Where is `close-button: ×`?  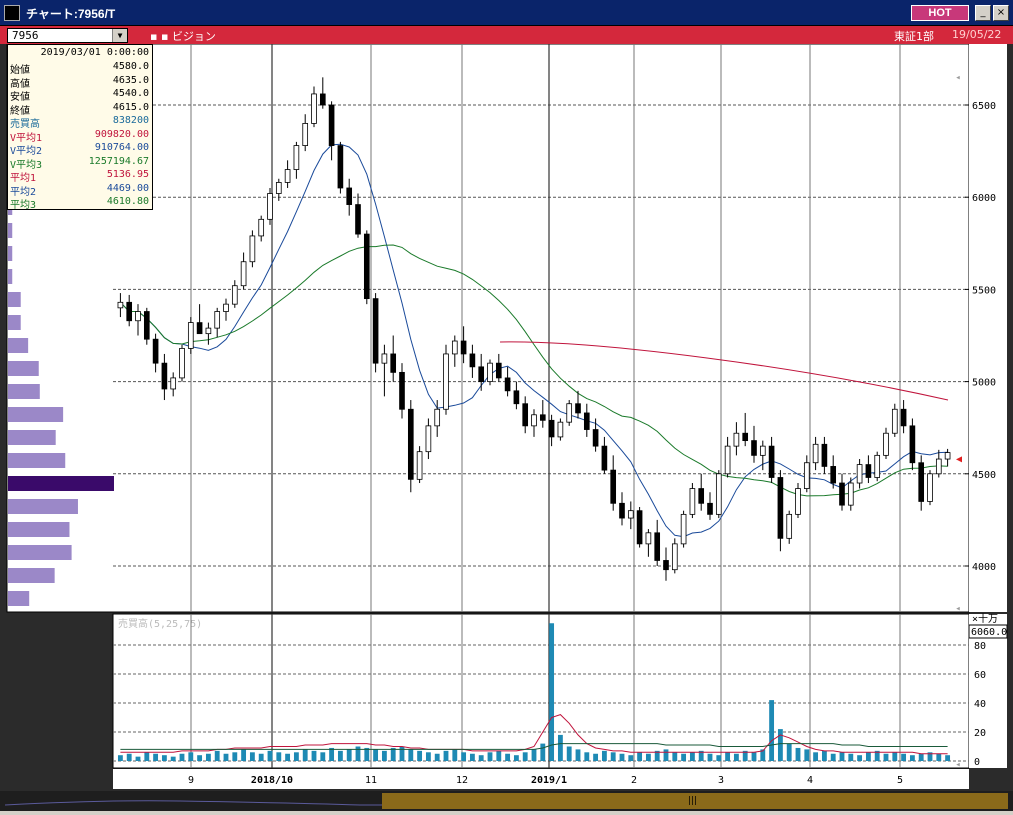
close-button: × is located at coordinates (1001, 13).